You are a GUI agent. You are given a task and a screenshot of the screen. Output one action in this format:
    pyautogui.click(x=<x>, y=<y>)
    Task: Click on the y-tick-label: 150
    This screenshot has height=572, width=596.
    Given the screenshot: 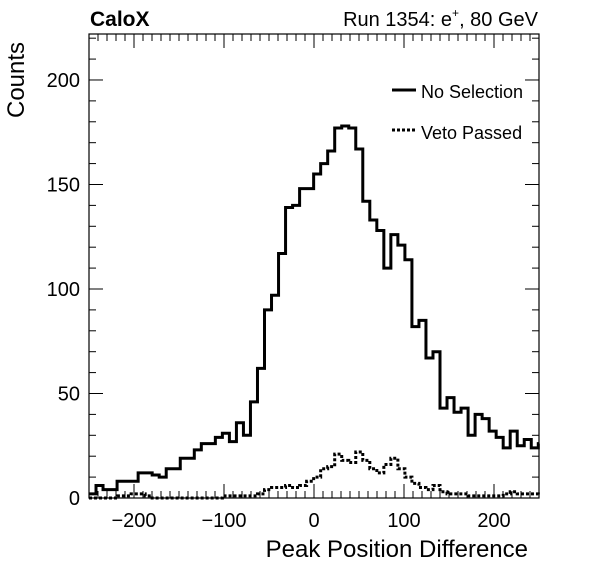 What is the action you would take?
    pyautogui.click(x=63, y=185)
    